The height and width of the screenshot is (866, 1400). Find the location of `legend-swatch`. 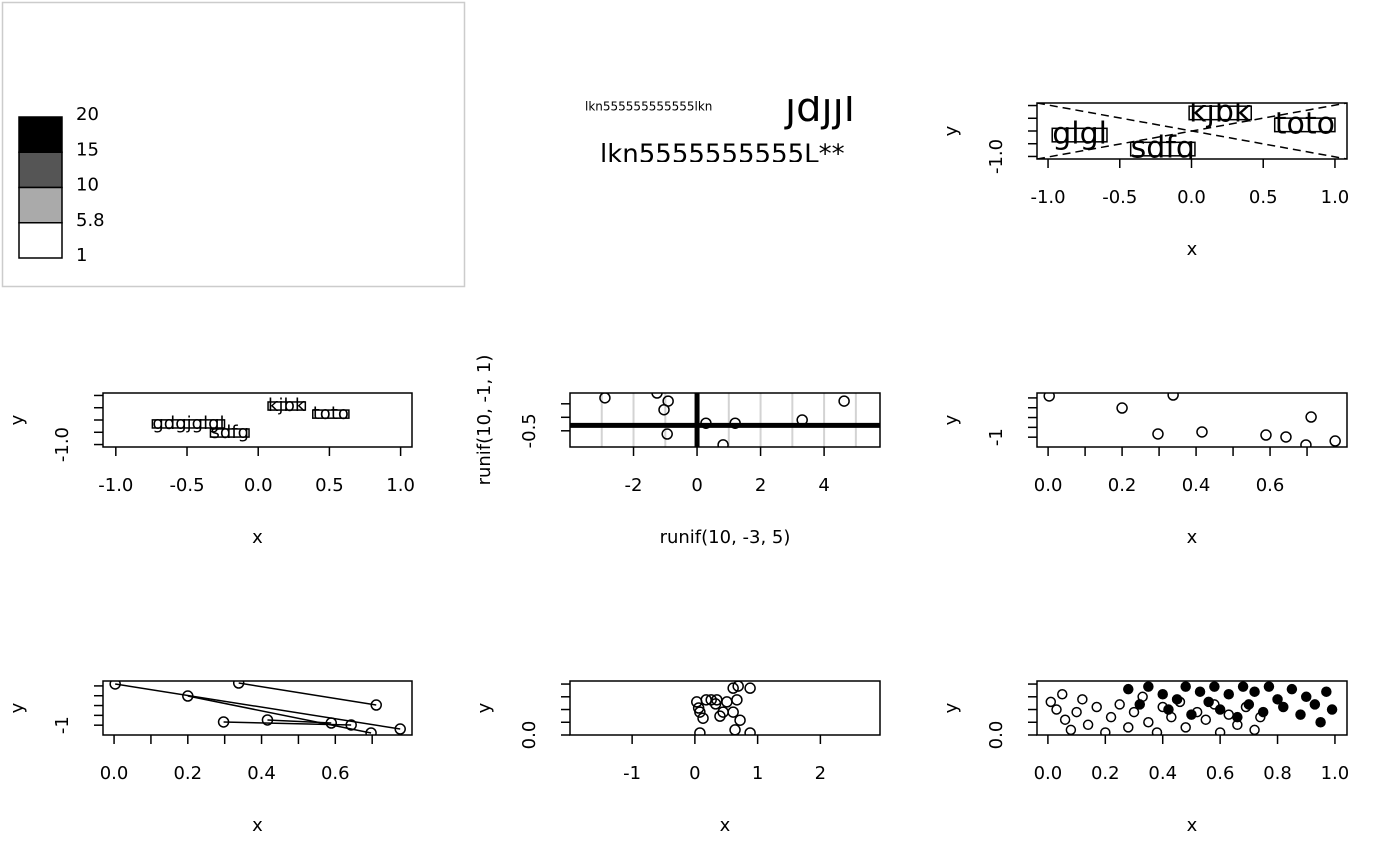

legend-swatch is located at coordinates (40, 134).